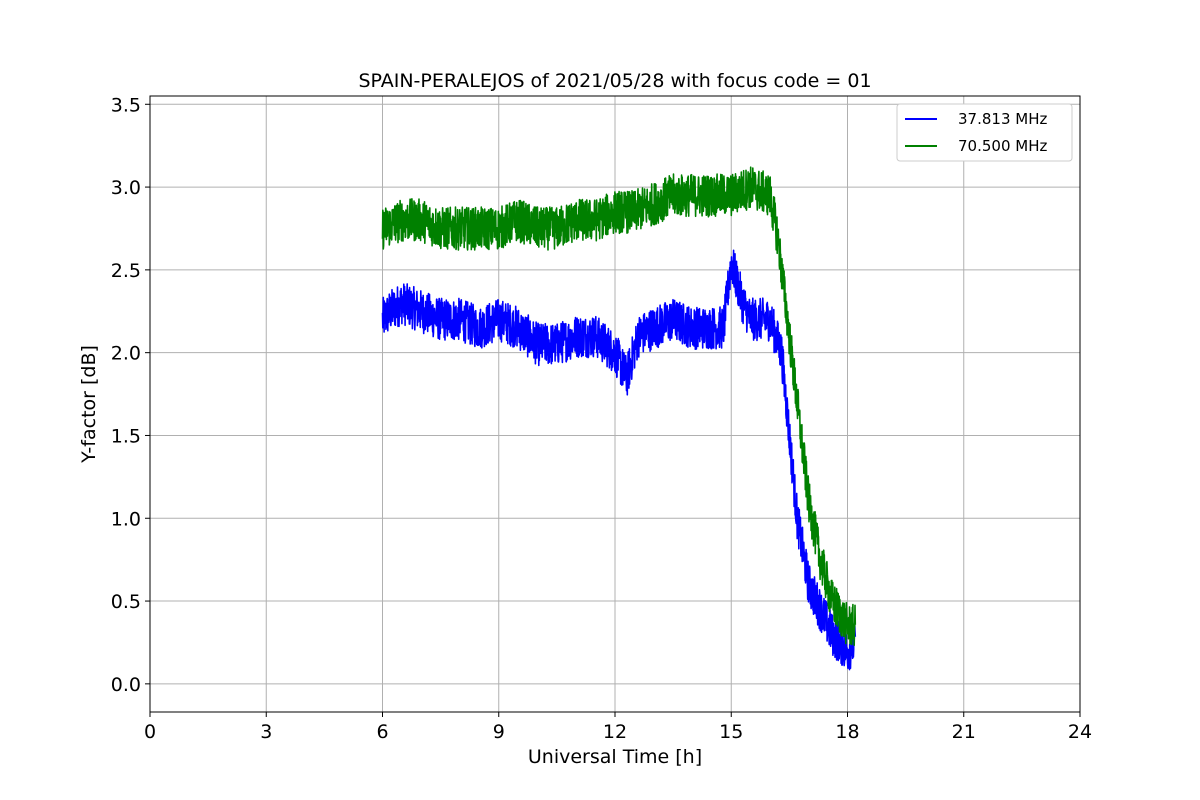 This screenshot has height=800, width=1200. What do you see at coordinates (126, 436) in the screenshot?
I see `y-tick-label: 1.5` at bounding box center [126, 436].